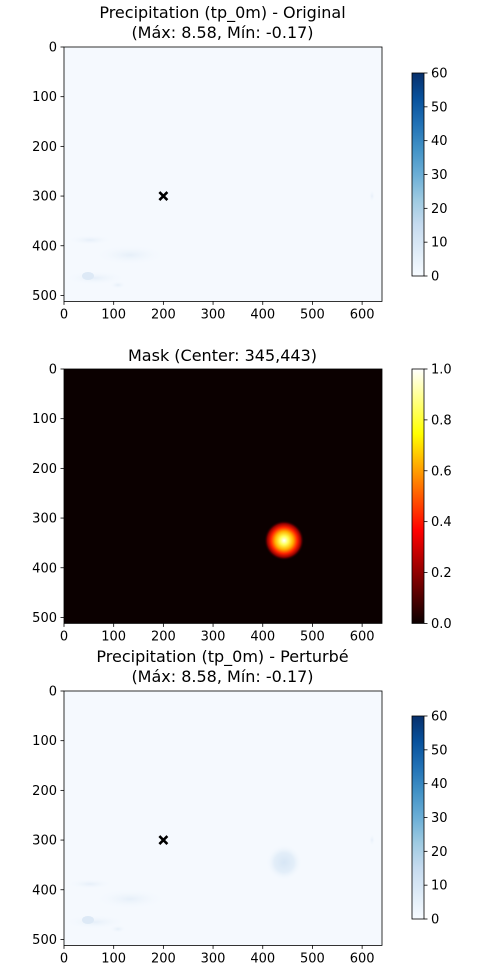 This screenshot has width=480, height=976. Describe the element at coordinates (222, 355) in the screenshot. I see `chart-title-line1: Mask (Center: 345,443)` at that location.